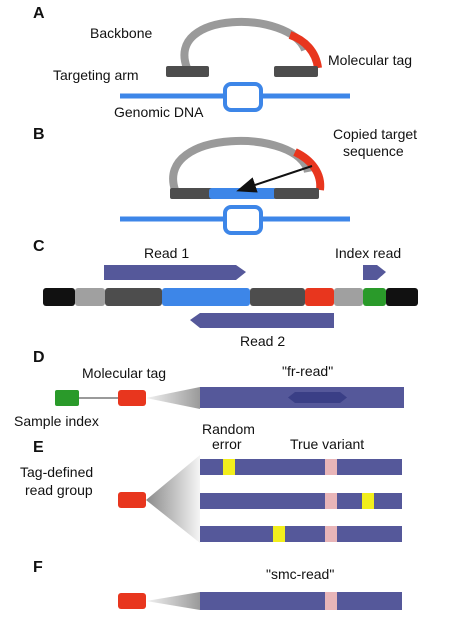 This screenshot has width=450, height=619. Describe the element at coordinates (175, 272) in the screenshot. I see `read-1-arrow` at that location.